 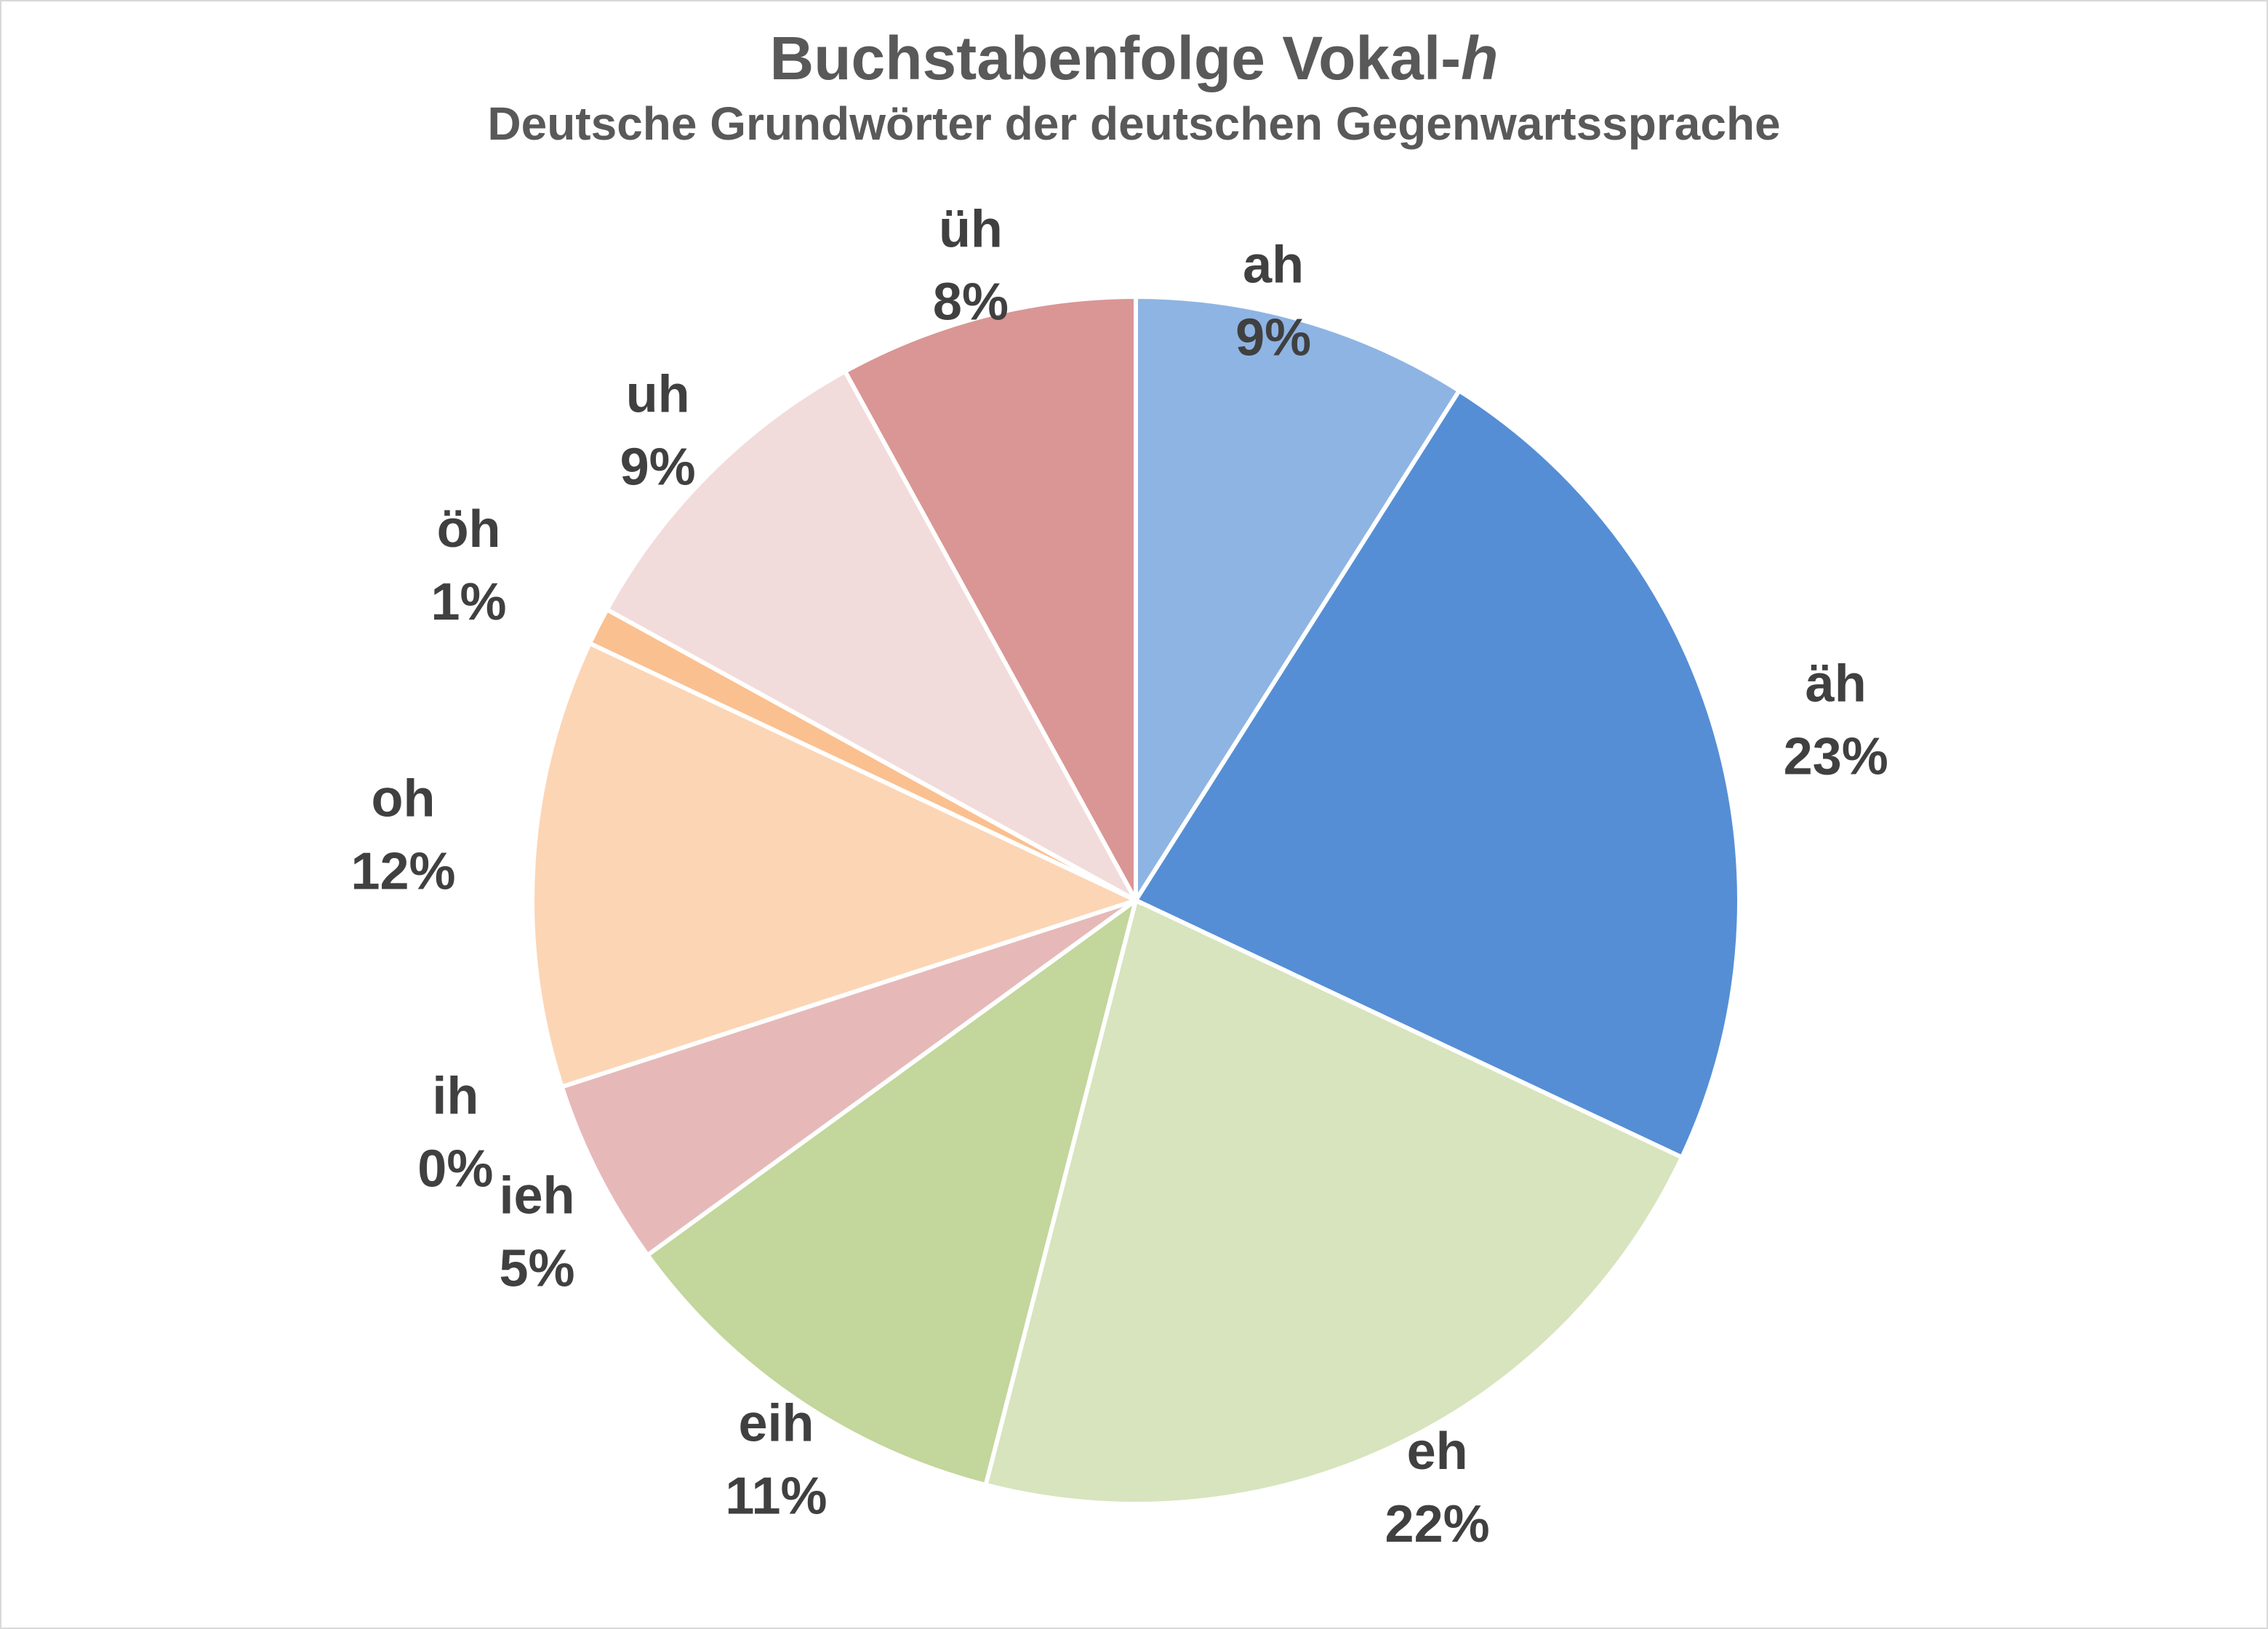 What do you see at coordinates (1437, 1524) in the screenshot?
I see `slice-percent-label: 22%` at bounding box center [1437, 1524].